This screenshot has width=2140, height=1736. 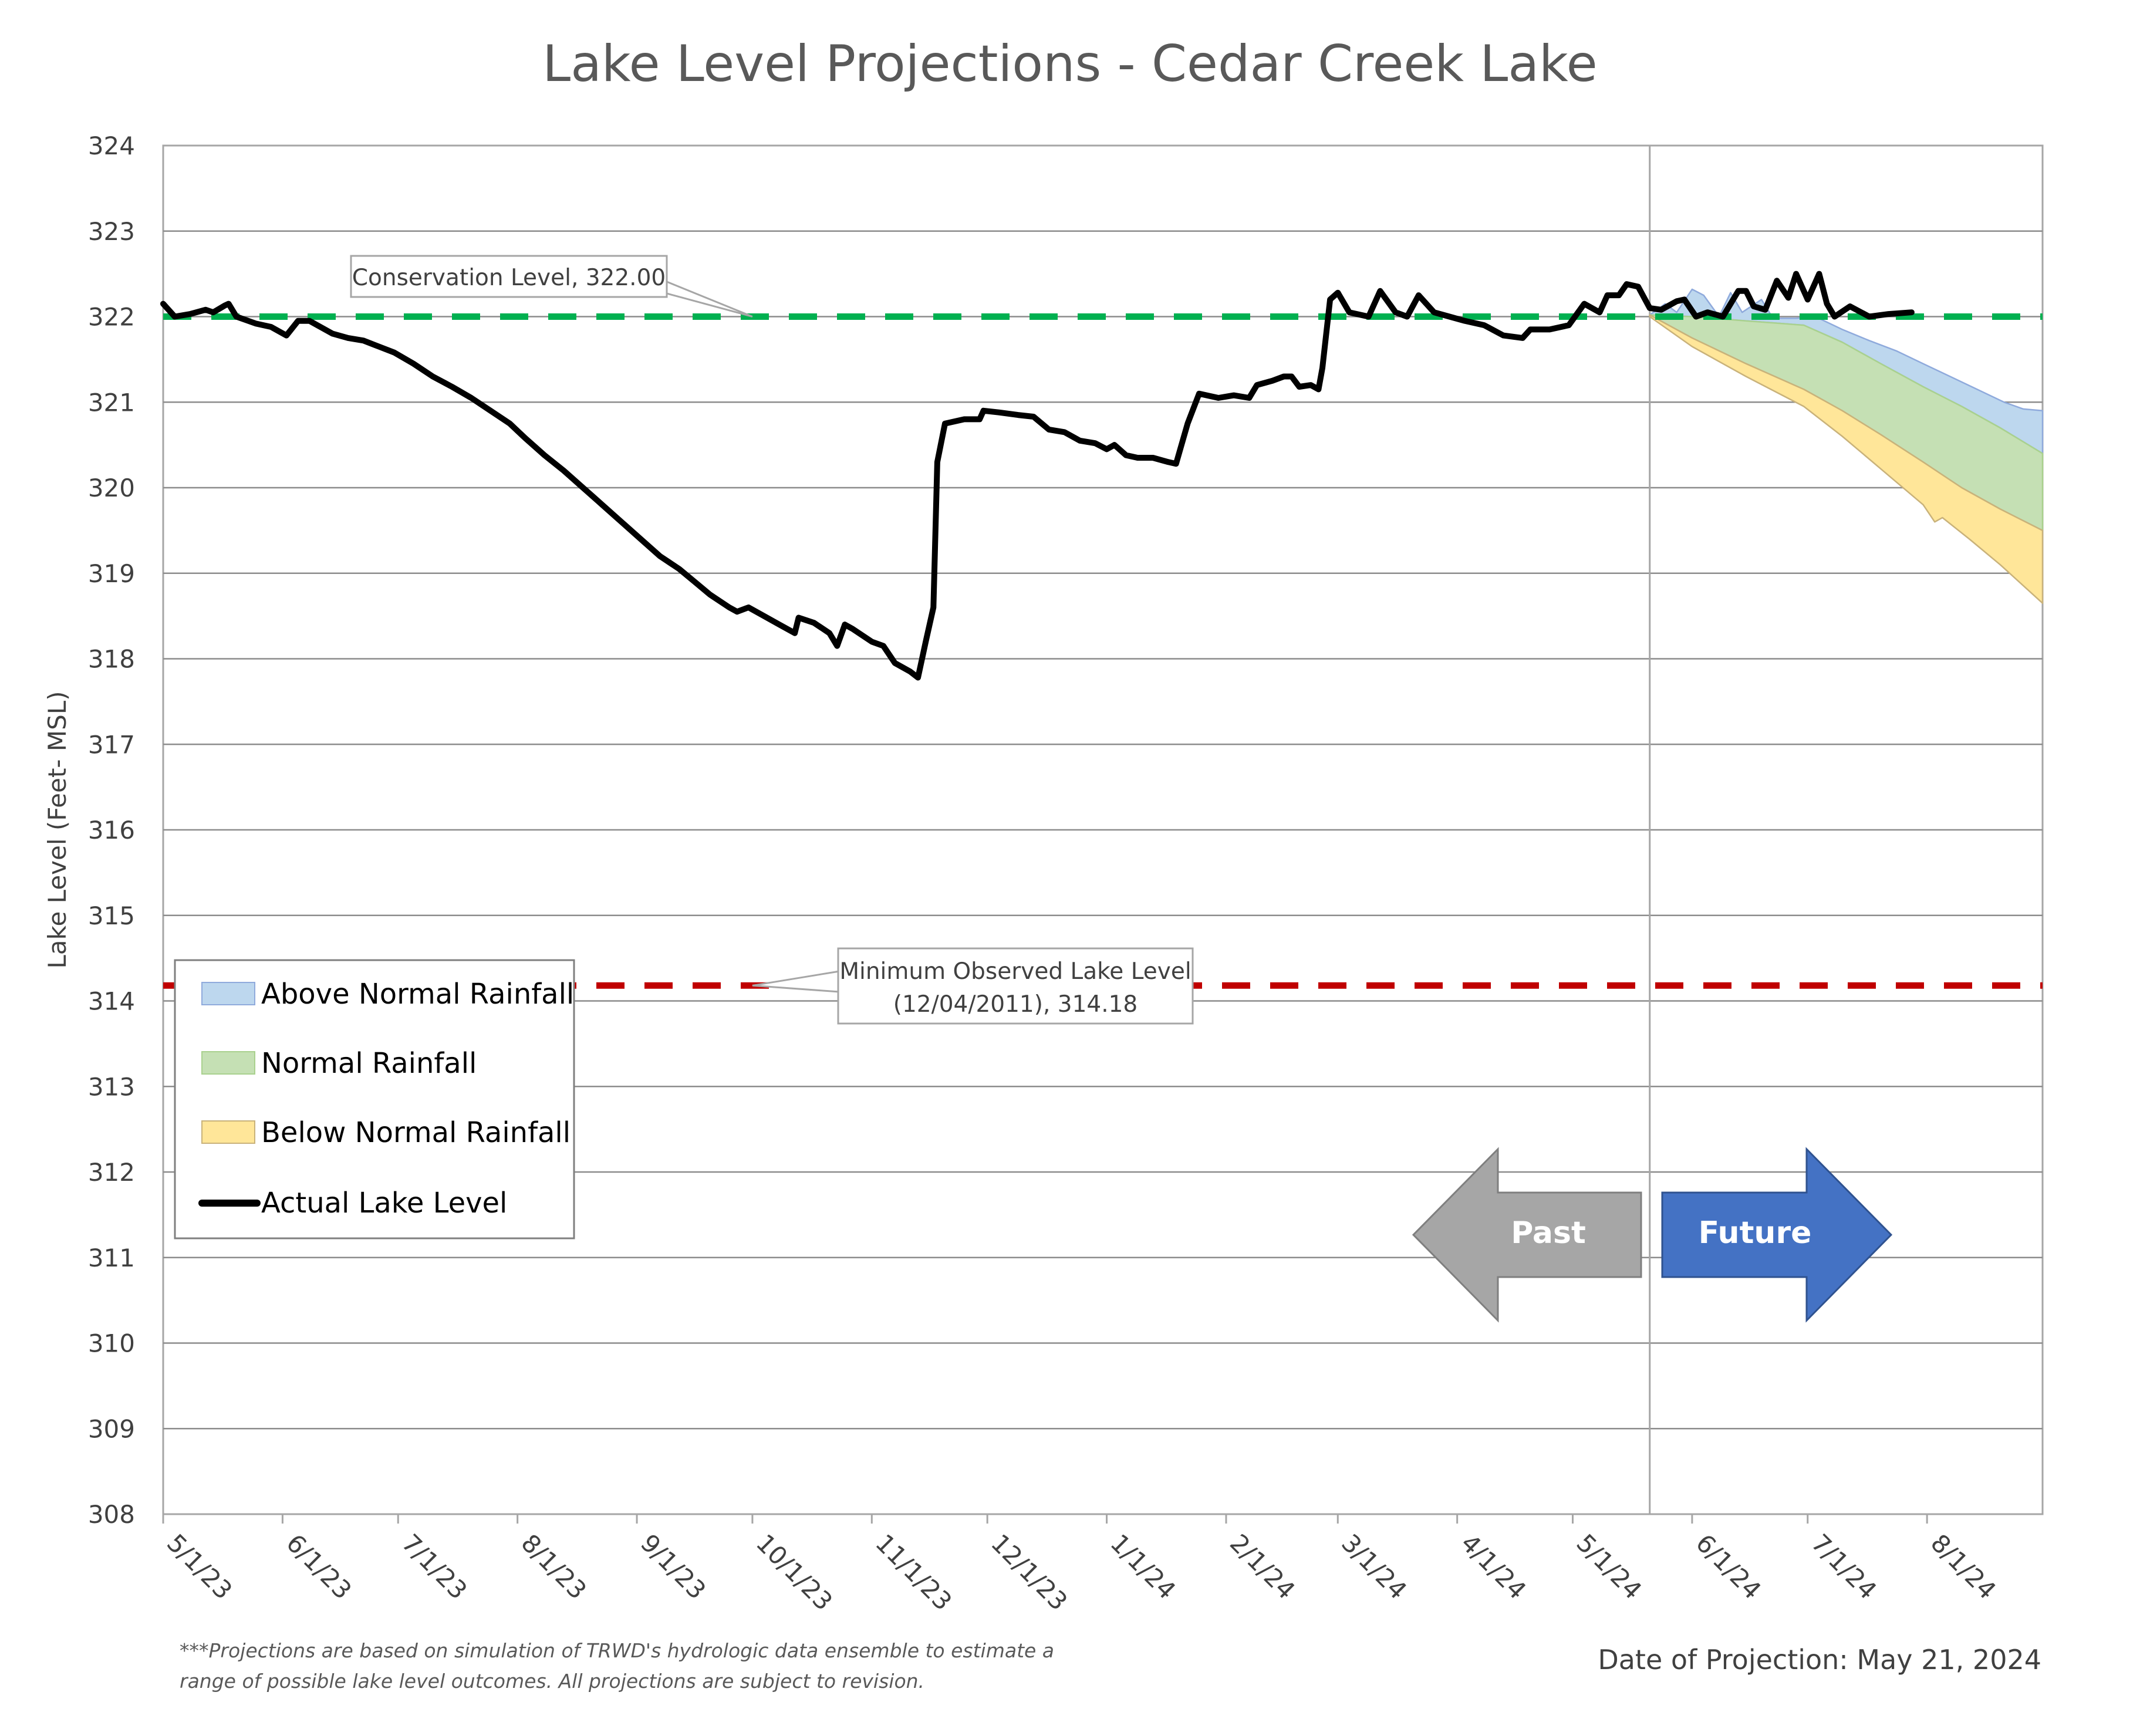 What do you see at coordinates (111, 573) in the screenshot?
I see `y-tick-label: 319` at bounding box center [111, 573].